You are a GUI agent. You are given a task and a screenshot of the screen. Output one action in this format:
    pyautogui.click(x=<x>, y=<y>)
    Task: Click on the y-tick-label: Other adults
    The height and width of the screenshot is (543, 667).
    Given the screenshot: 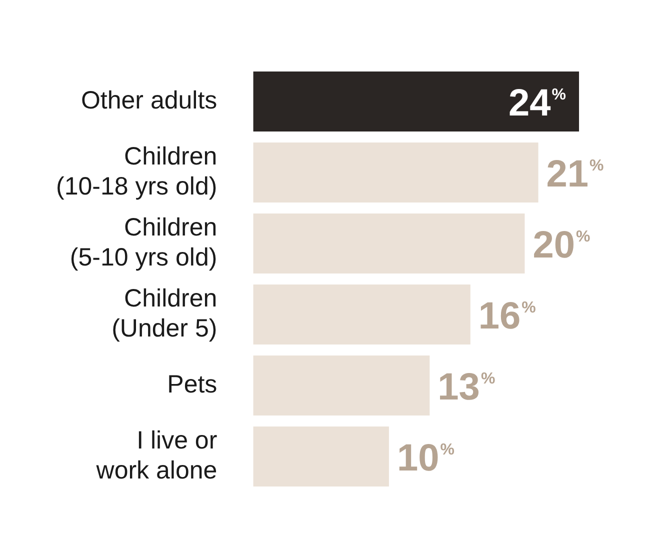 What is the action you would take?
    pyautogui.click(x=149, y=100)
    